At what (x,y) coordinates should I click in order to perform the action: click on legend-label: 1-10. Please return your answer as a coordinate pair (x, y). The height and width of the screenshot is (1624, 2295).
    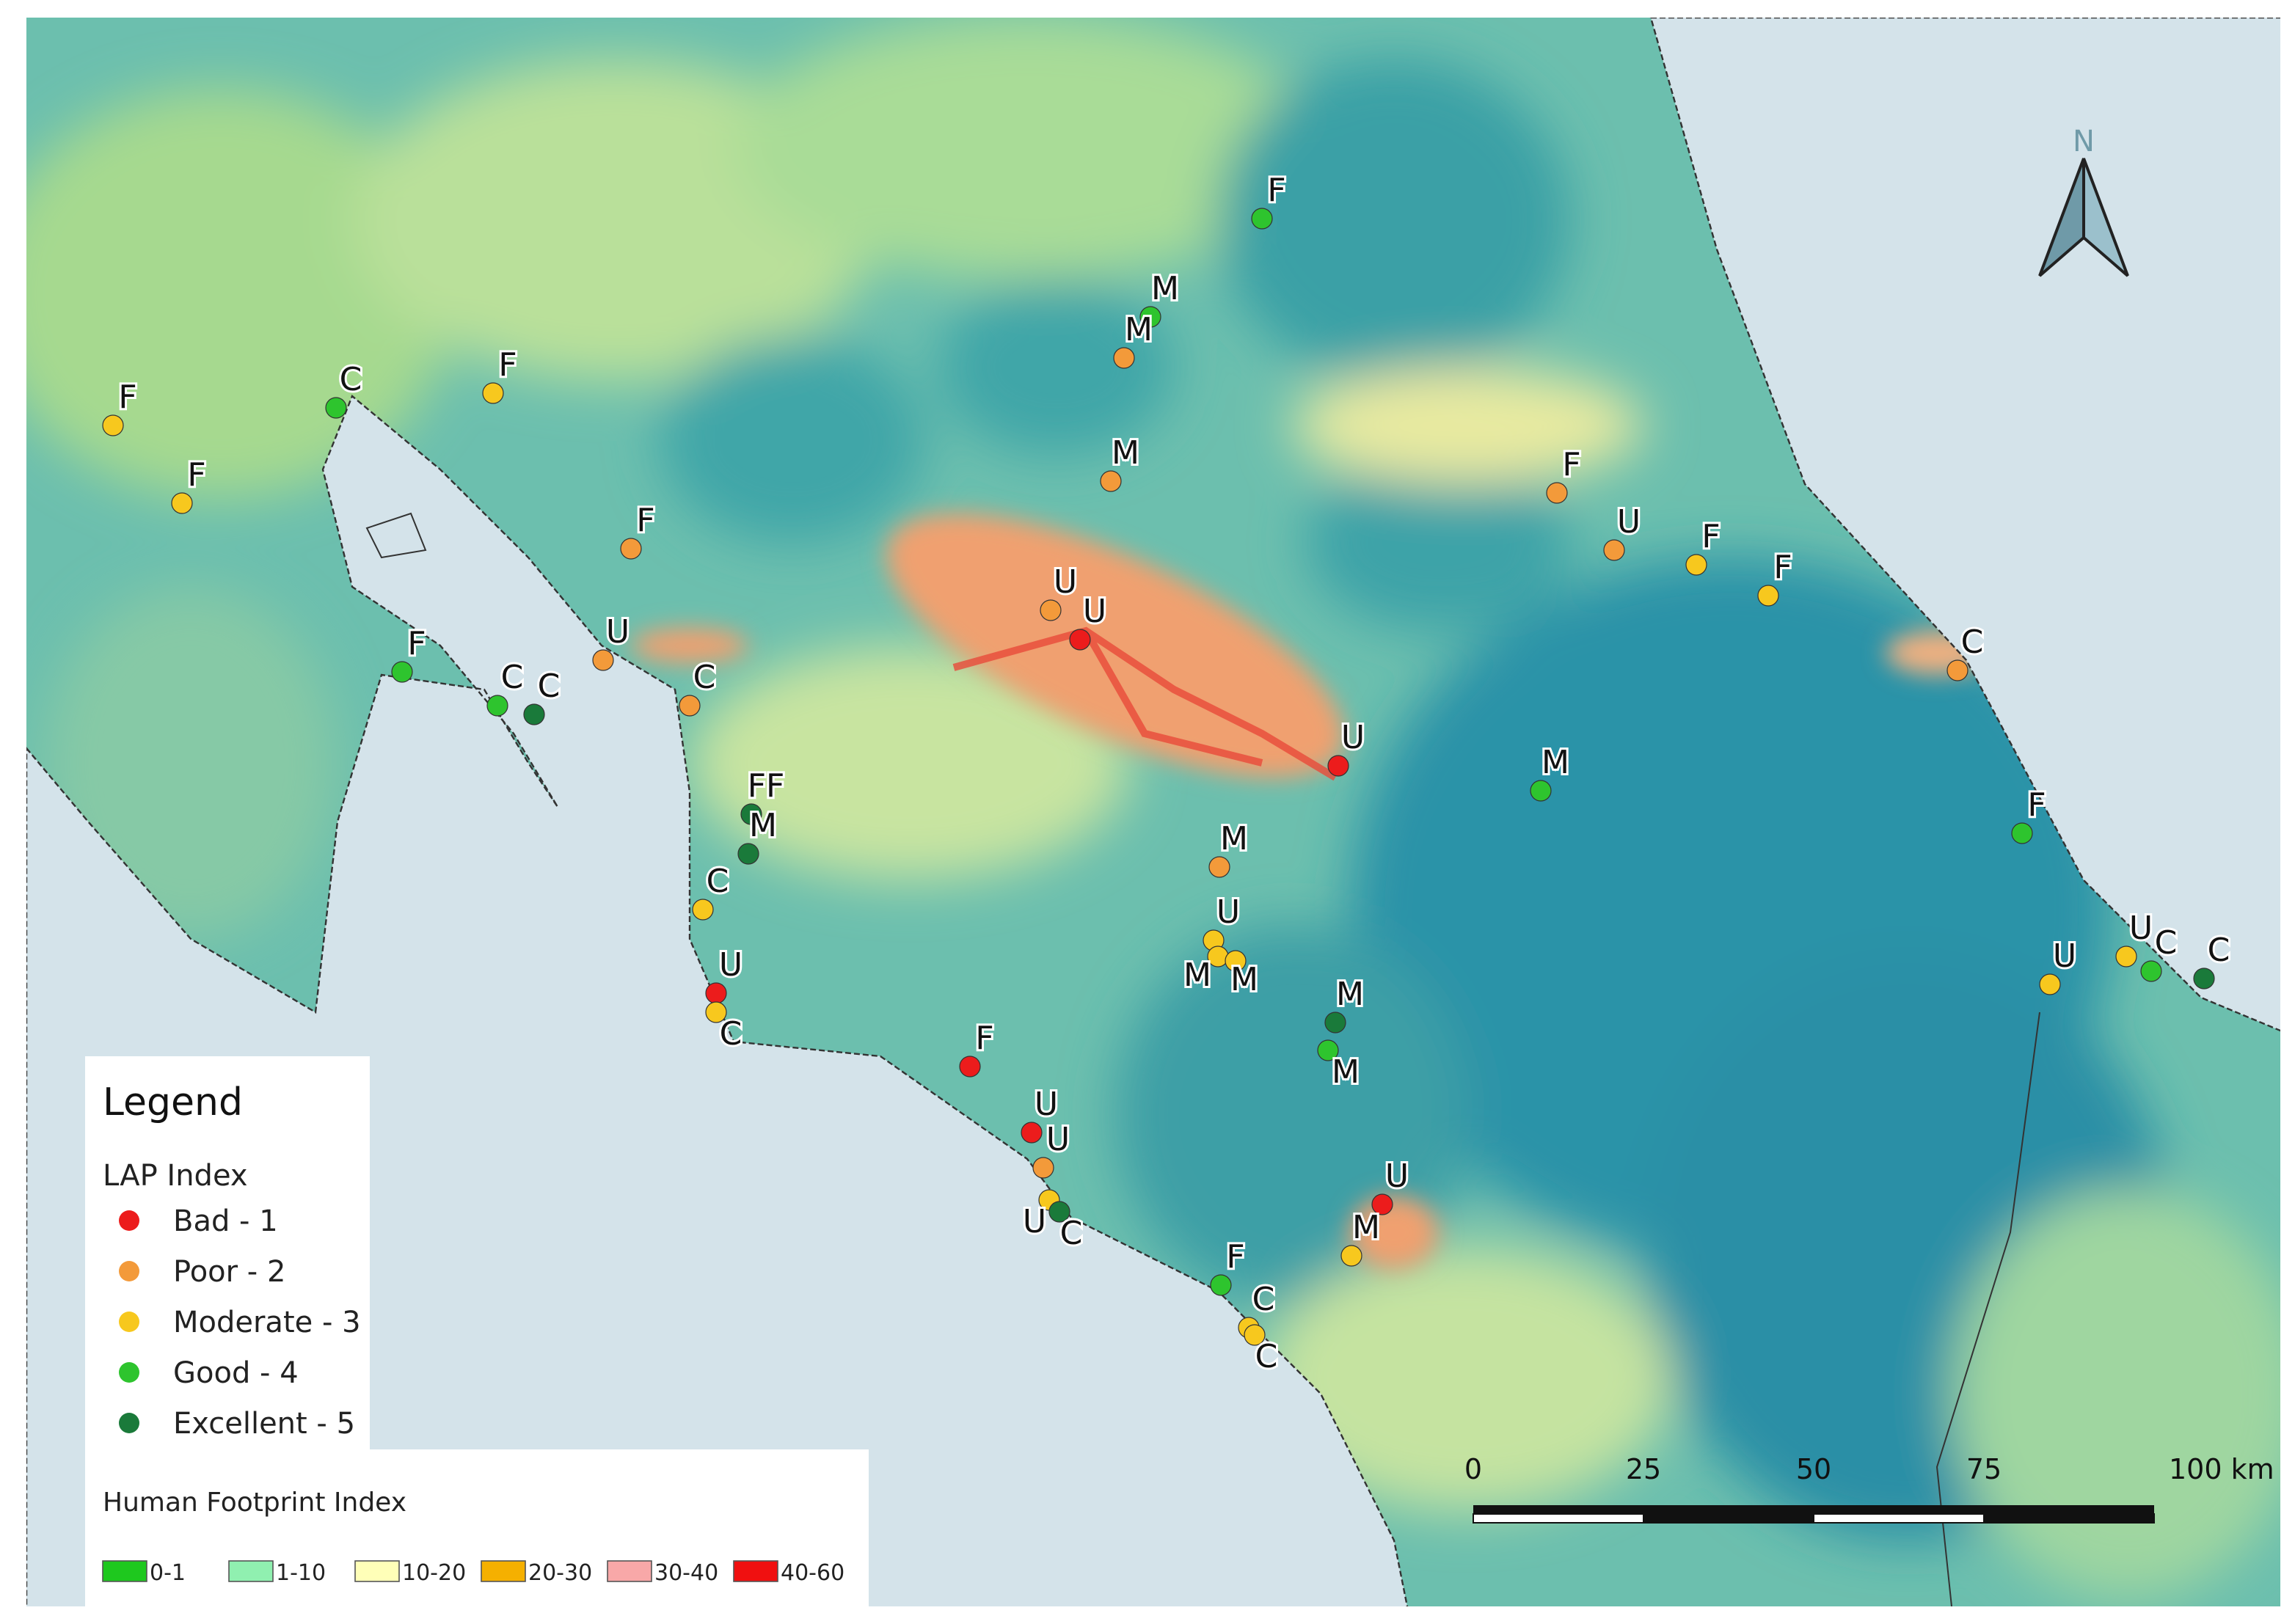
    Looking at the image, I should click on (301, 1573).